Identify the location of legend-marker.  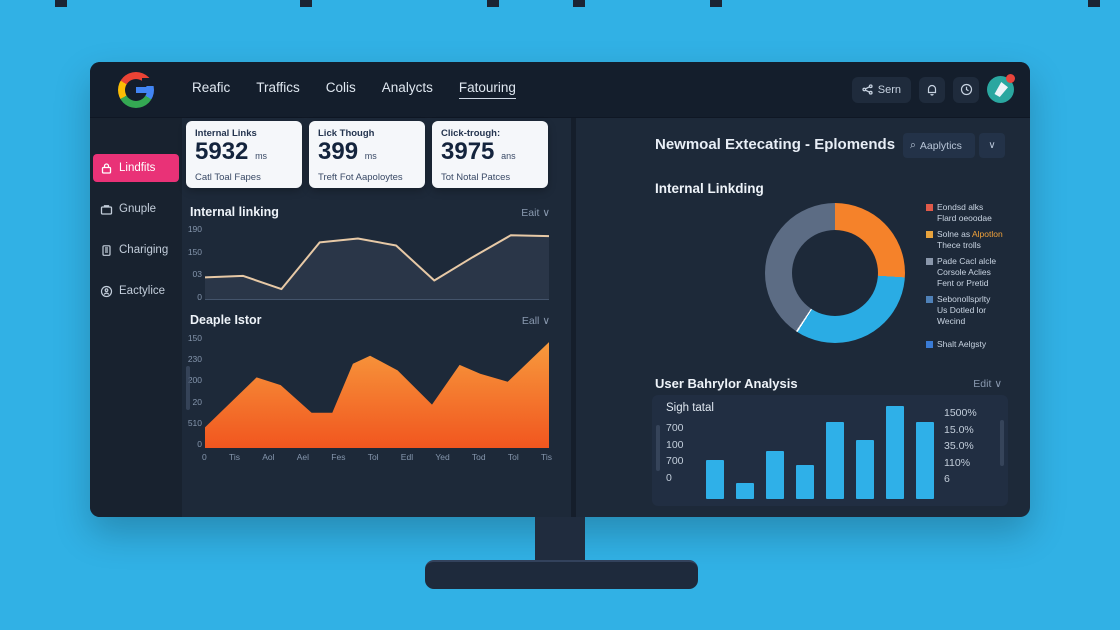
(929, 299).